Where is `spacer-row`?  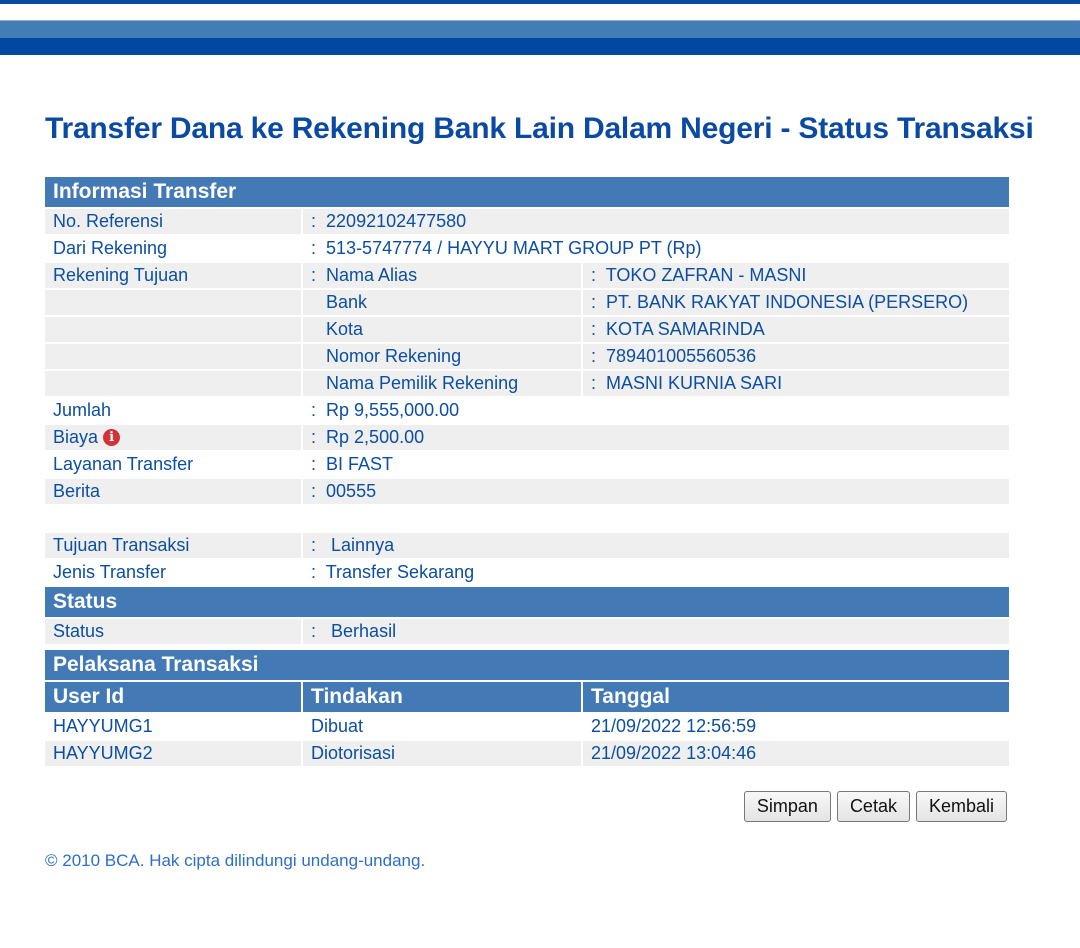
spacer-row is located at coordinates (527, 519).